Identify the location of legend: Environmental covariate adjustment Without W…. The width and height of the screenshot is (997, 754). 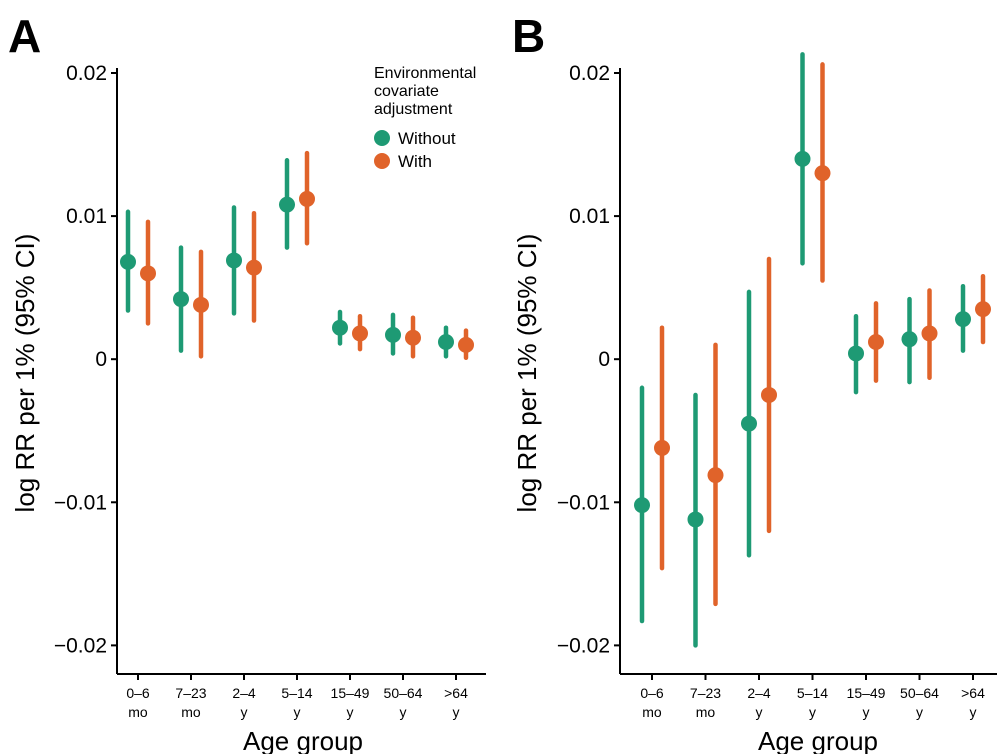
(425, 118).